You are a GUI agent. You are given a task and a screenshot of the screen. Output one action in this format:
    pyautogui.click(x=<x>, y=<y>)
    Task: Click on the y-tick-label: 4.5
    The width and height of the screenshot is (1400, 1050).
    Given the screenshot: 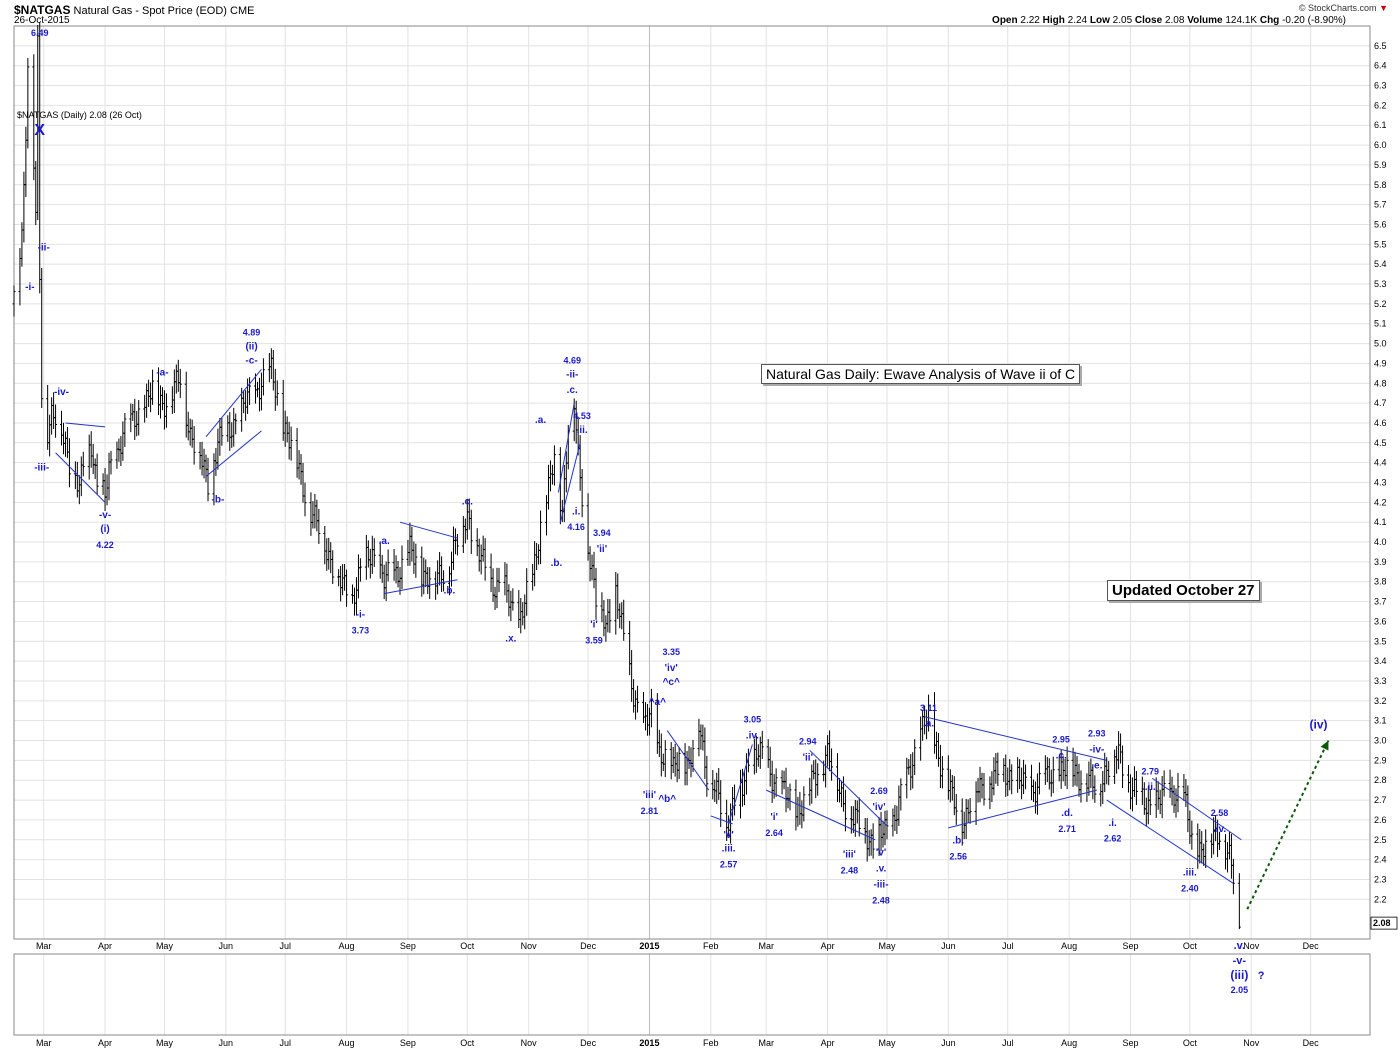 What is the action you would take?
    pyautogui.click(x=1380, y=443)
    